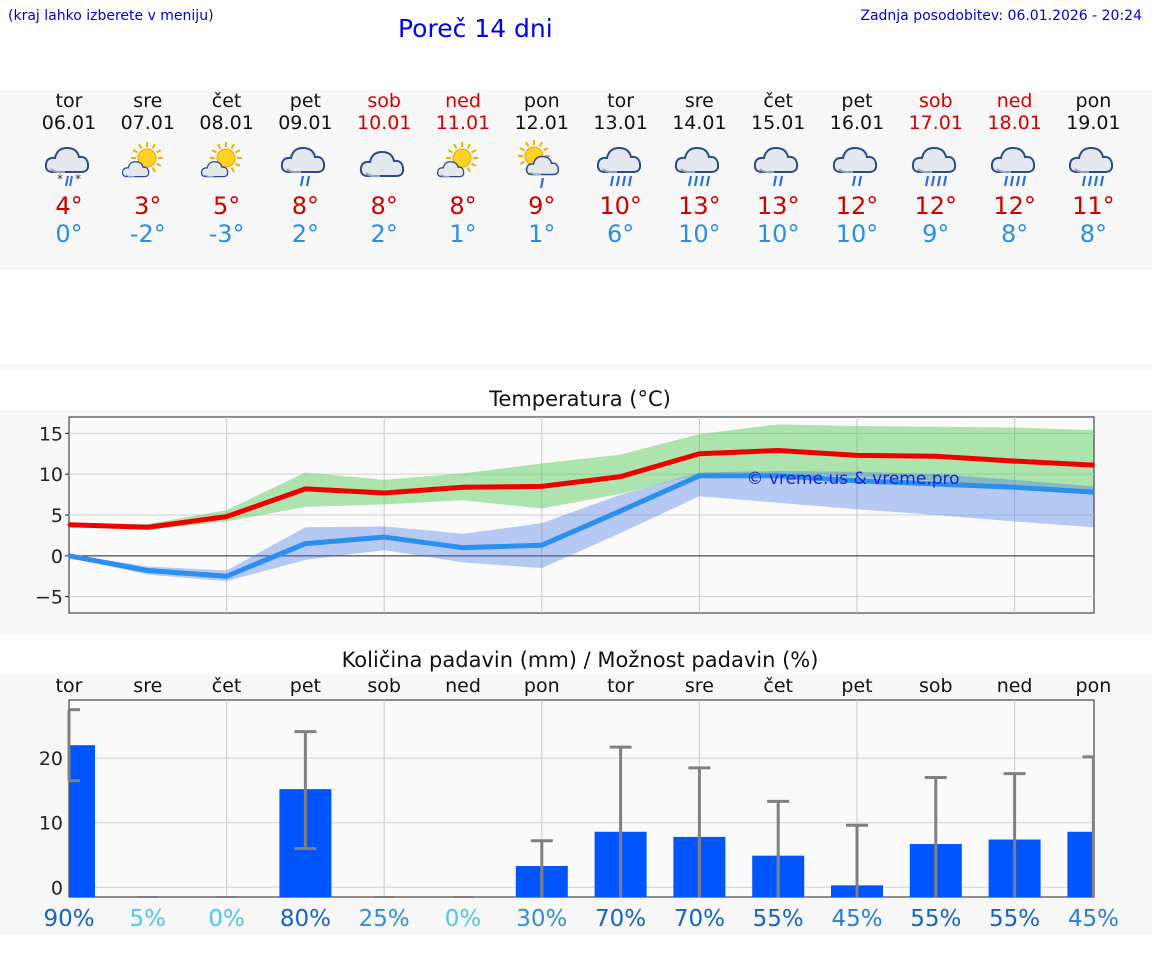 The image size is (1152, 975). I want to click on temp-min: 0°, so click(69, 234).